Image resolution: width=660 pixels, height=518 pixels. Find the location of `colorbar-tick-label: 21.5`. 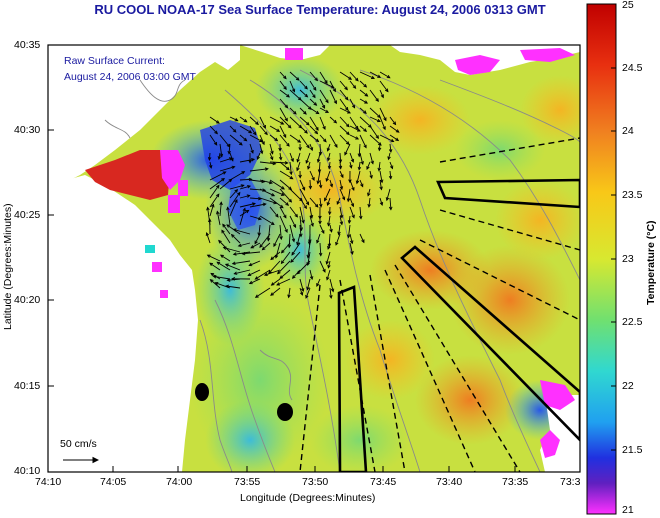

colorbar-tick-label: 21.5 is located at coordinates (632, 450).